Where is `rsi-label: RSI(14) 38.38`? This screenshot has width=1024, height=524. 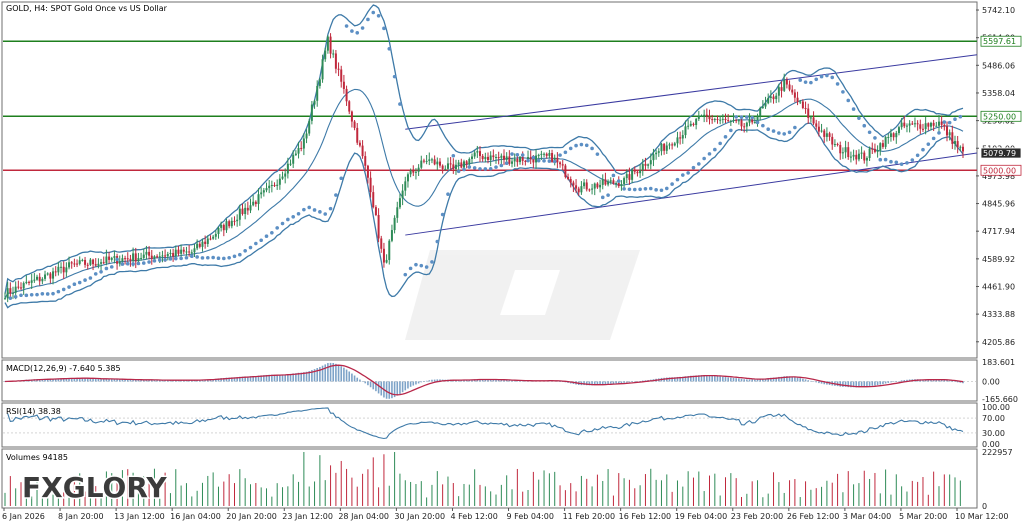 rsi-label: RSI(14) 38.38 is located at coordinates (33, 411).